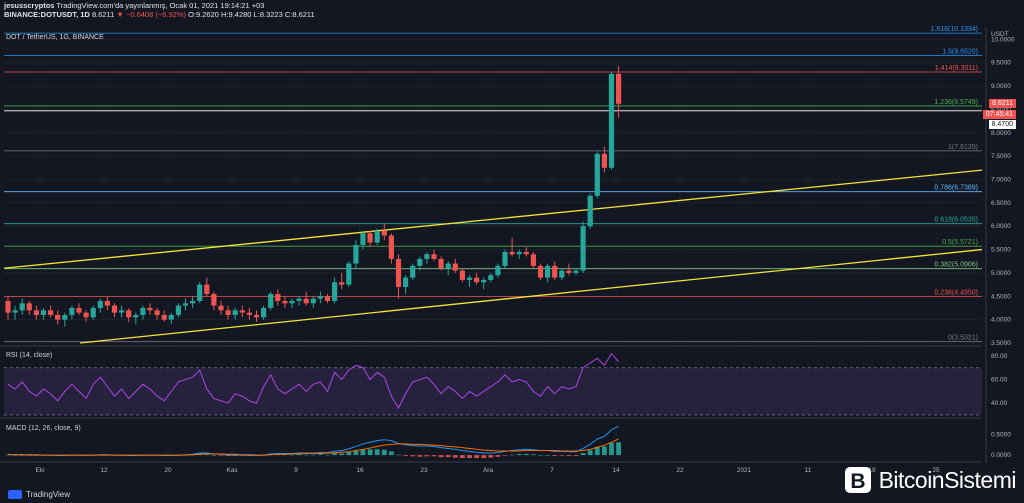 This screenshot has height=503, width=1024. I want to click on time-tick-label: 14, so click(616, 470).